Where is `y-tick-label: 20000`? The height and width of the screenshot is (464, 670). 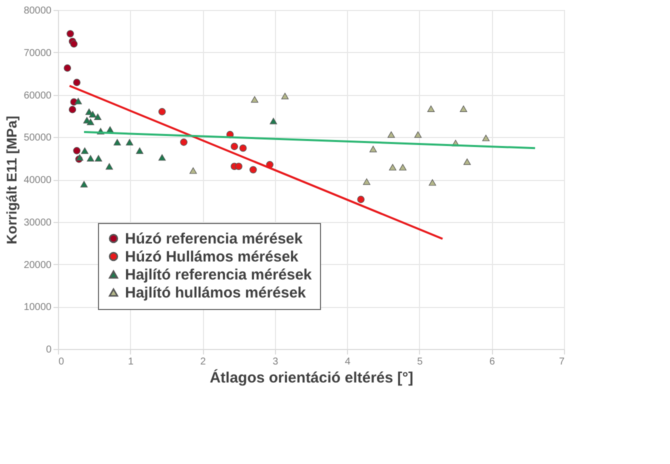
y-tick-label: 20000 is located at coordinates (38, 265).